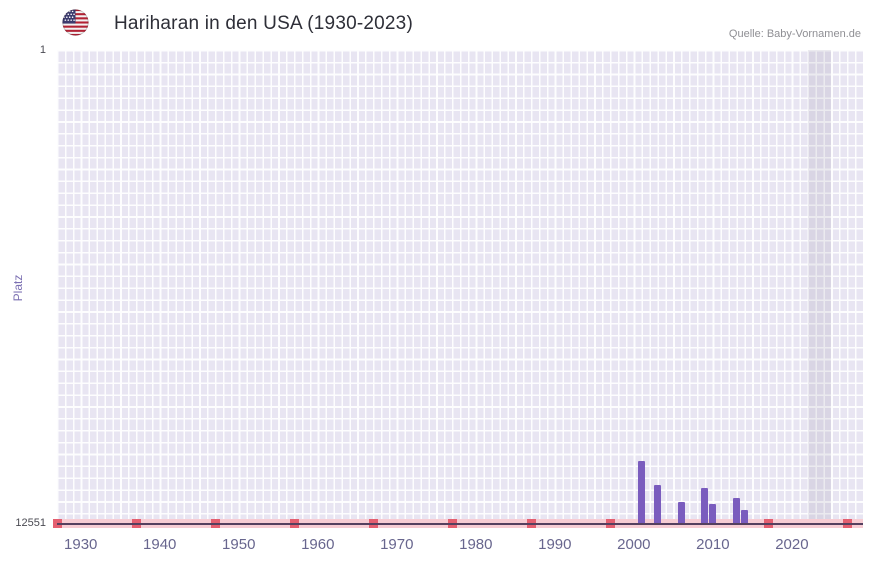 This screenshot has width=873, height=567. Describe the element at coordinates (713, 513) in the screenshot. I see `rank-bar-2010` at that location.